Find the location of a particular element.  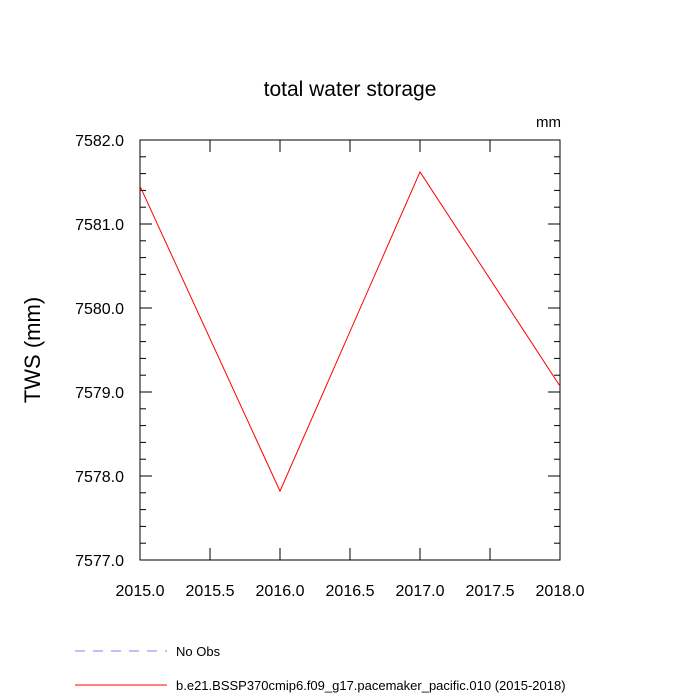

legend-label: No Obs is located at coordinates (198, 651).